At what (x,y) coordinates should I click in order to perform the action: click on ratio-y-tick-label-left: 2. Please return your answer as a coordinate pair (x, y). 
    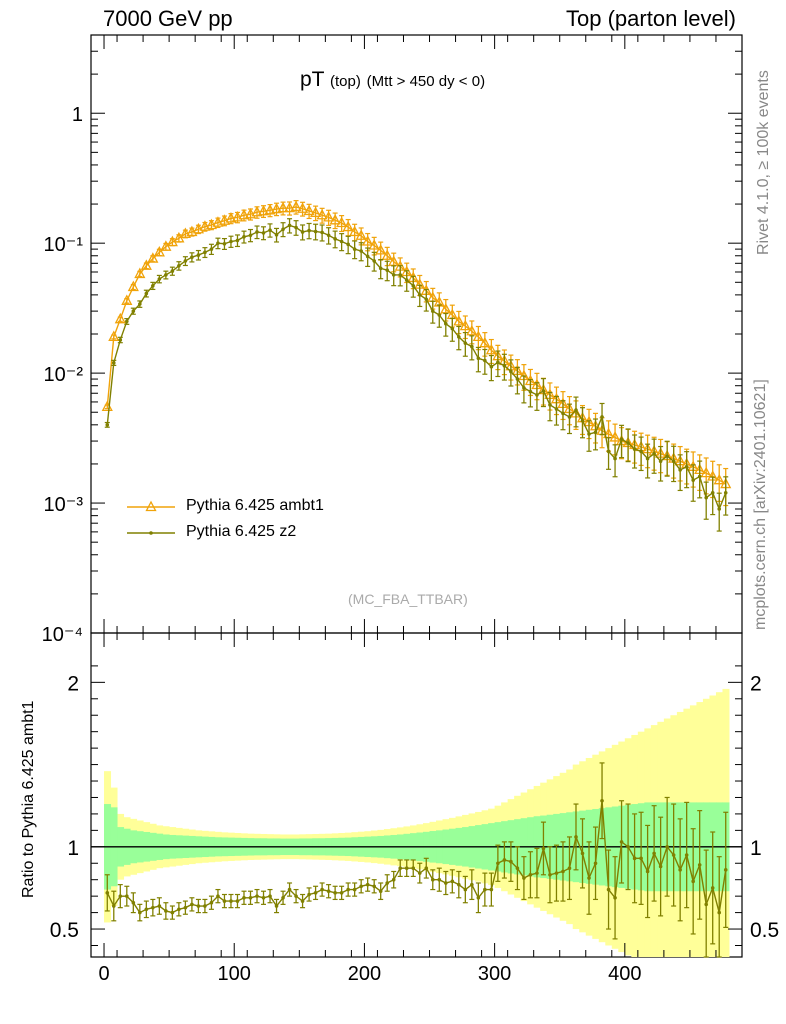
    Looking at the image, I should click on (73, 683).